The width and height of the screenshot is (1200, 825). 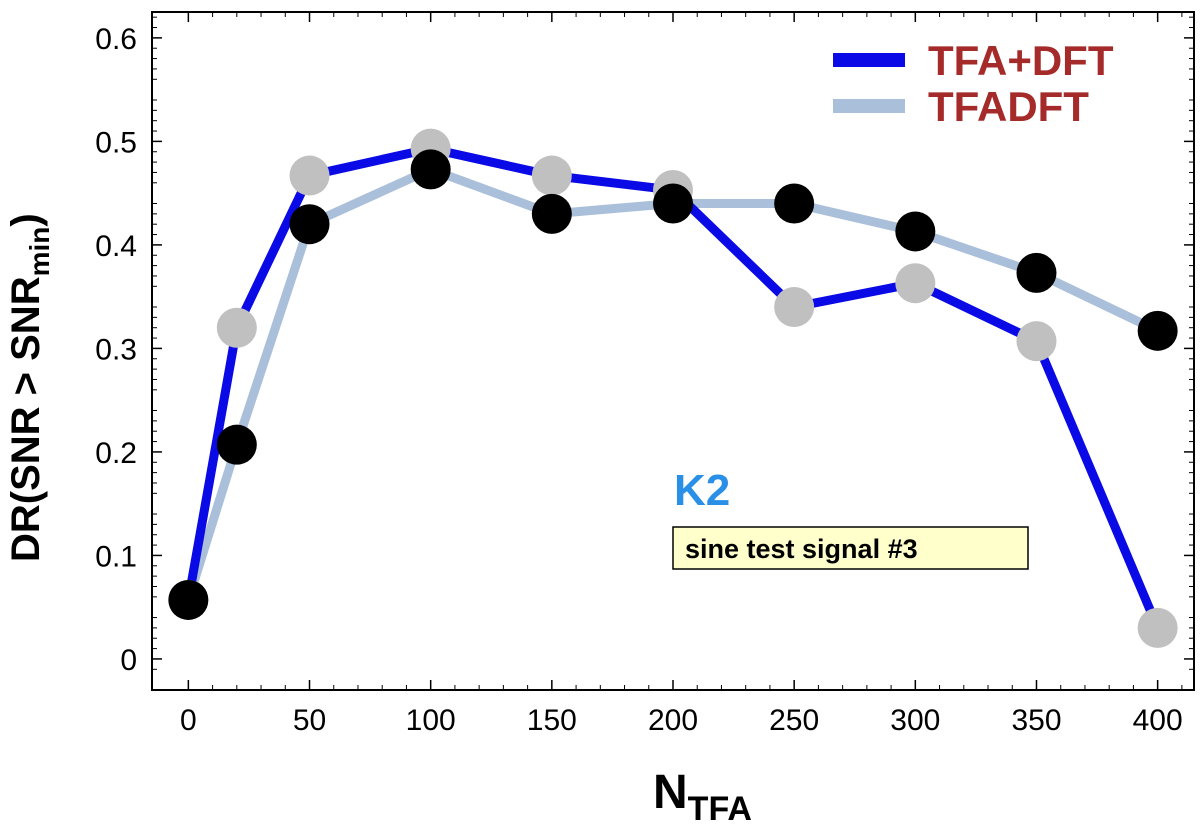 What do you see at coordinates (1158, 720) in the screenshot?
I see `x-tick-label: 400` at bounding box center [1158, 720].